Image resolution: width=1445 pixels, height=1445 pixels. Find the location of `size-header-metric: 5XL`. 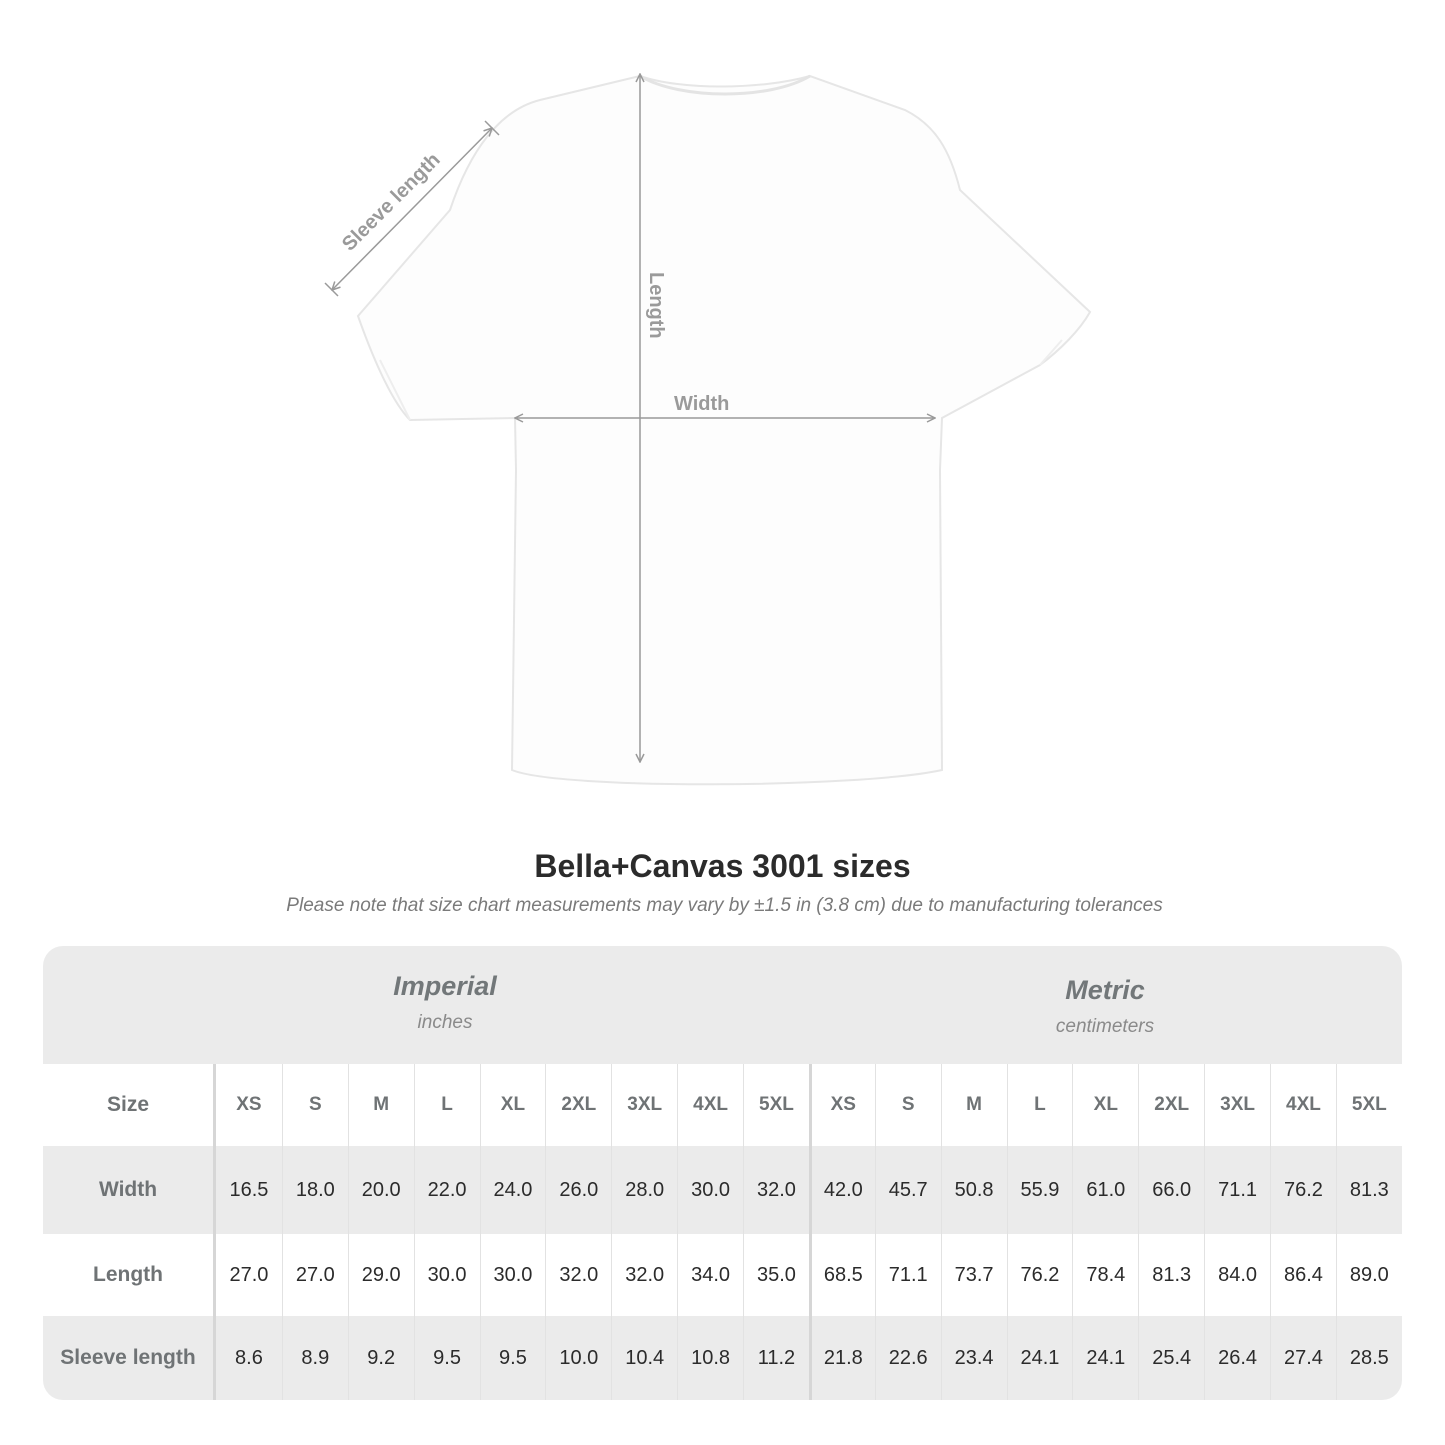

size-header-metric: 5XL is located at coordinates (1368, 1105).